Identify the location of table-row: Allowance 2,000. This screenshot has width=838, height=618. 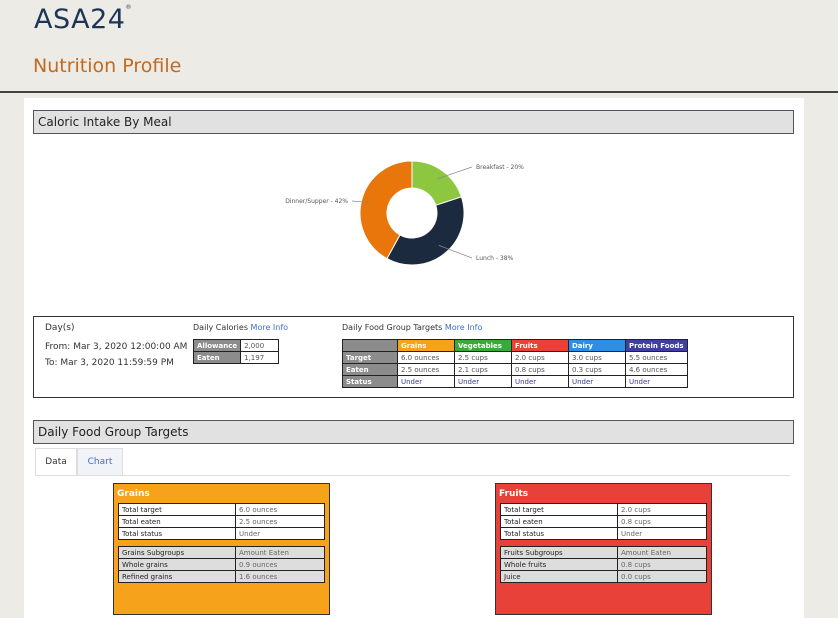
(236, 345).